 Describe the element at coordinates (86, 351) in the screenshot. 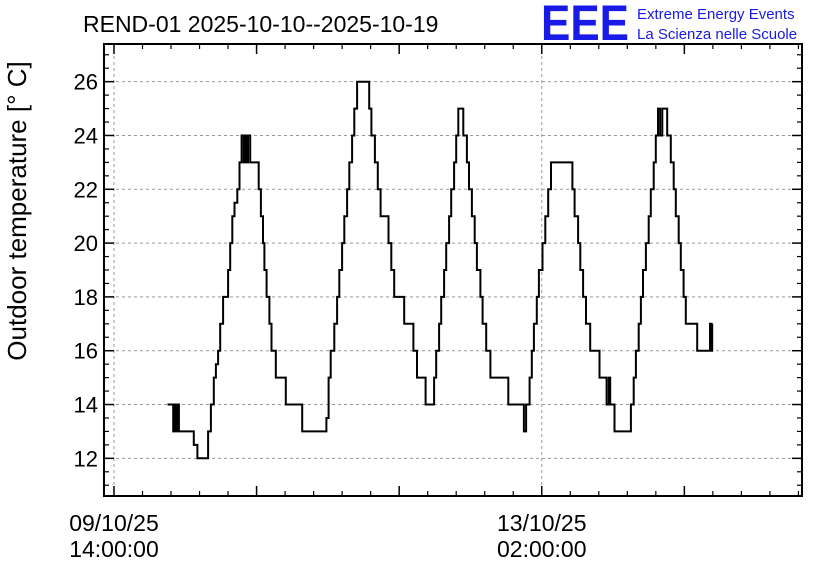

I see `y-tick-label: 16` at that location.